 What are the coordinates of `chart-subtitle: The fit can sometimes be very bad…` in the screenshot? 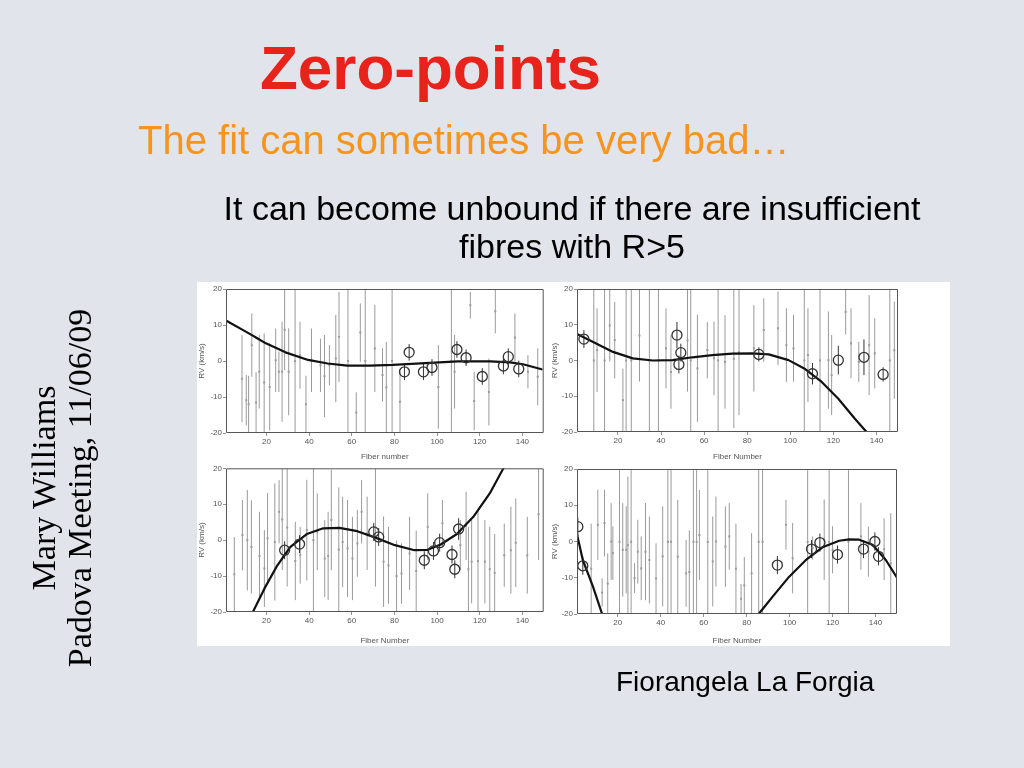 It's located at (464, 140).